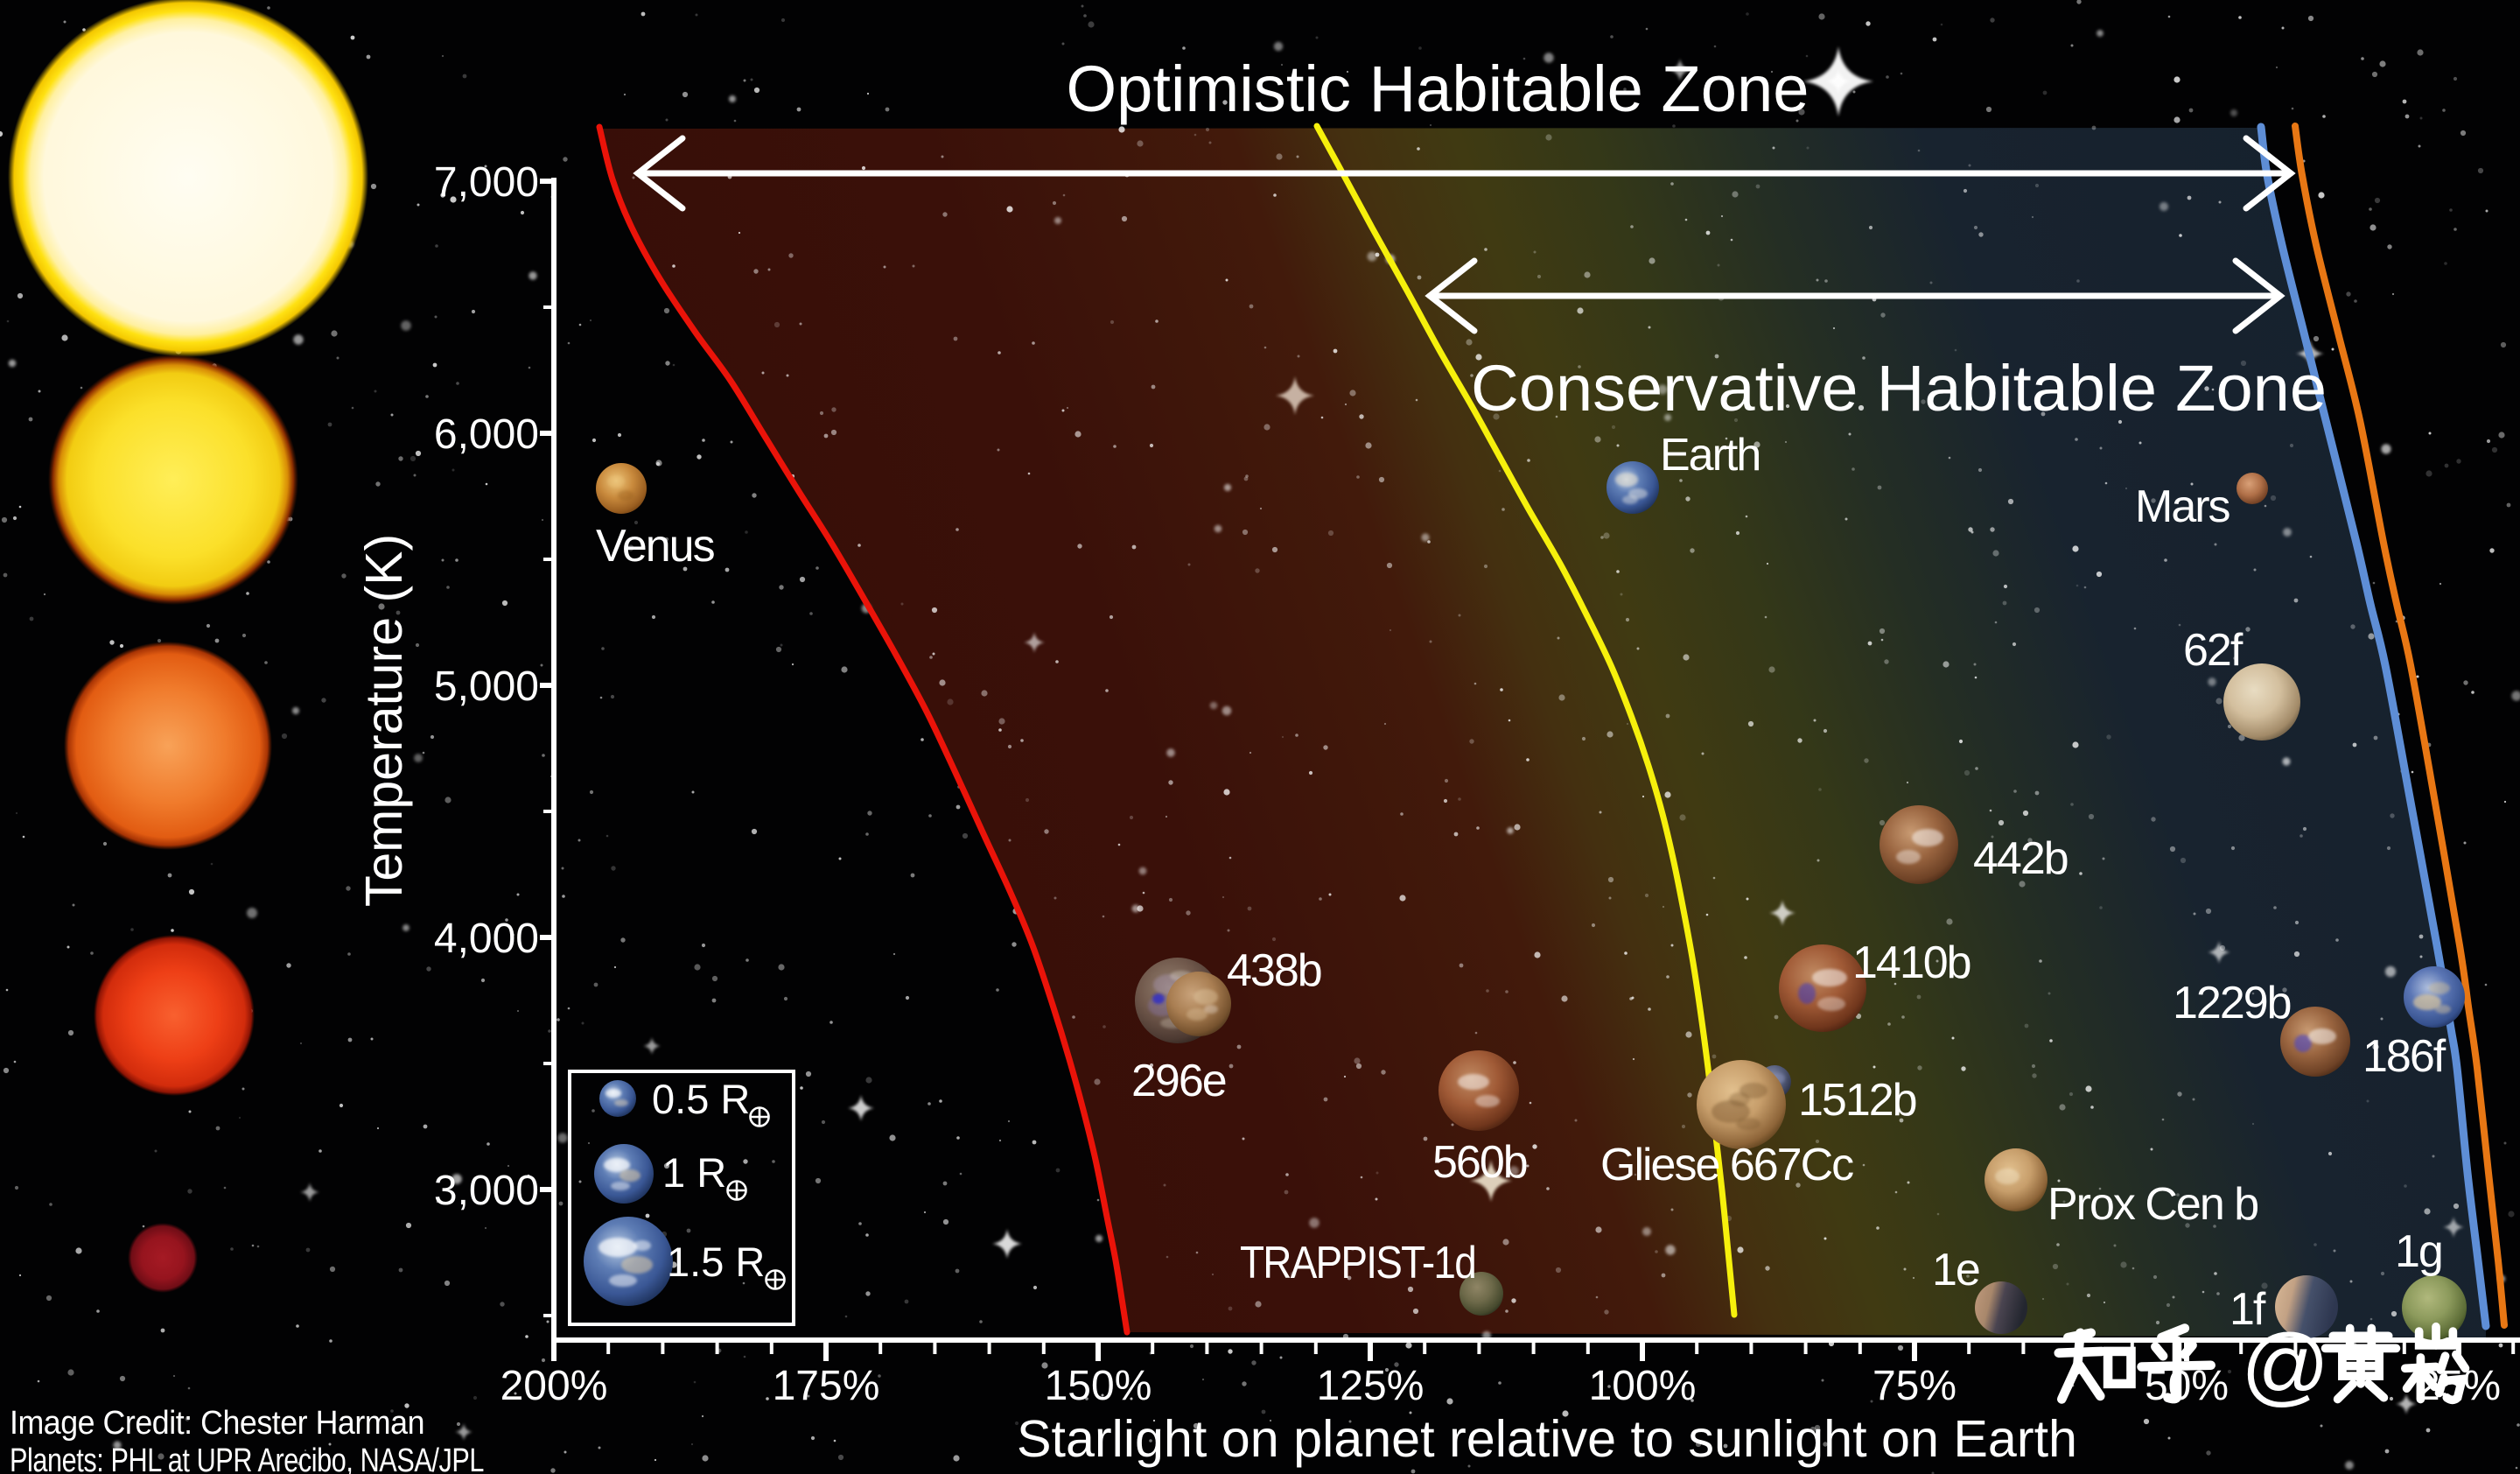 The image size is (2520, 1474). I want to click on svg-text: Gliese 667Cc, so click(1726, 1165).